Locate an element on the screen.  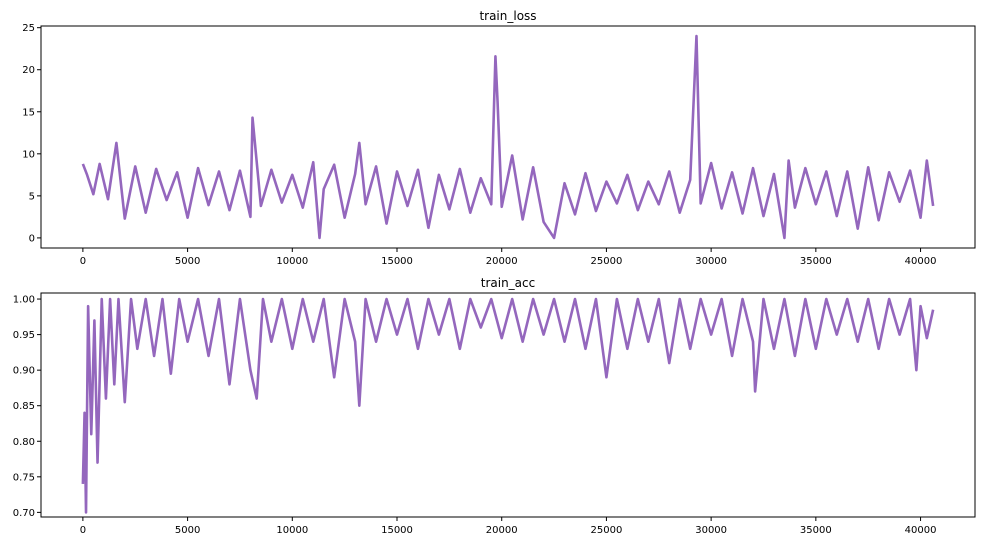
chart-title: train_acc is located at coordinates (508, 283).